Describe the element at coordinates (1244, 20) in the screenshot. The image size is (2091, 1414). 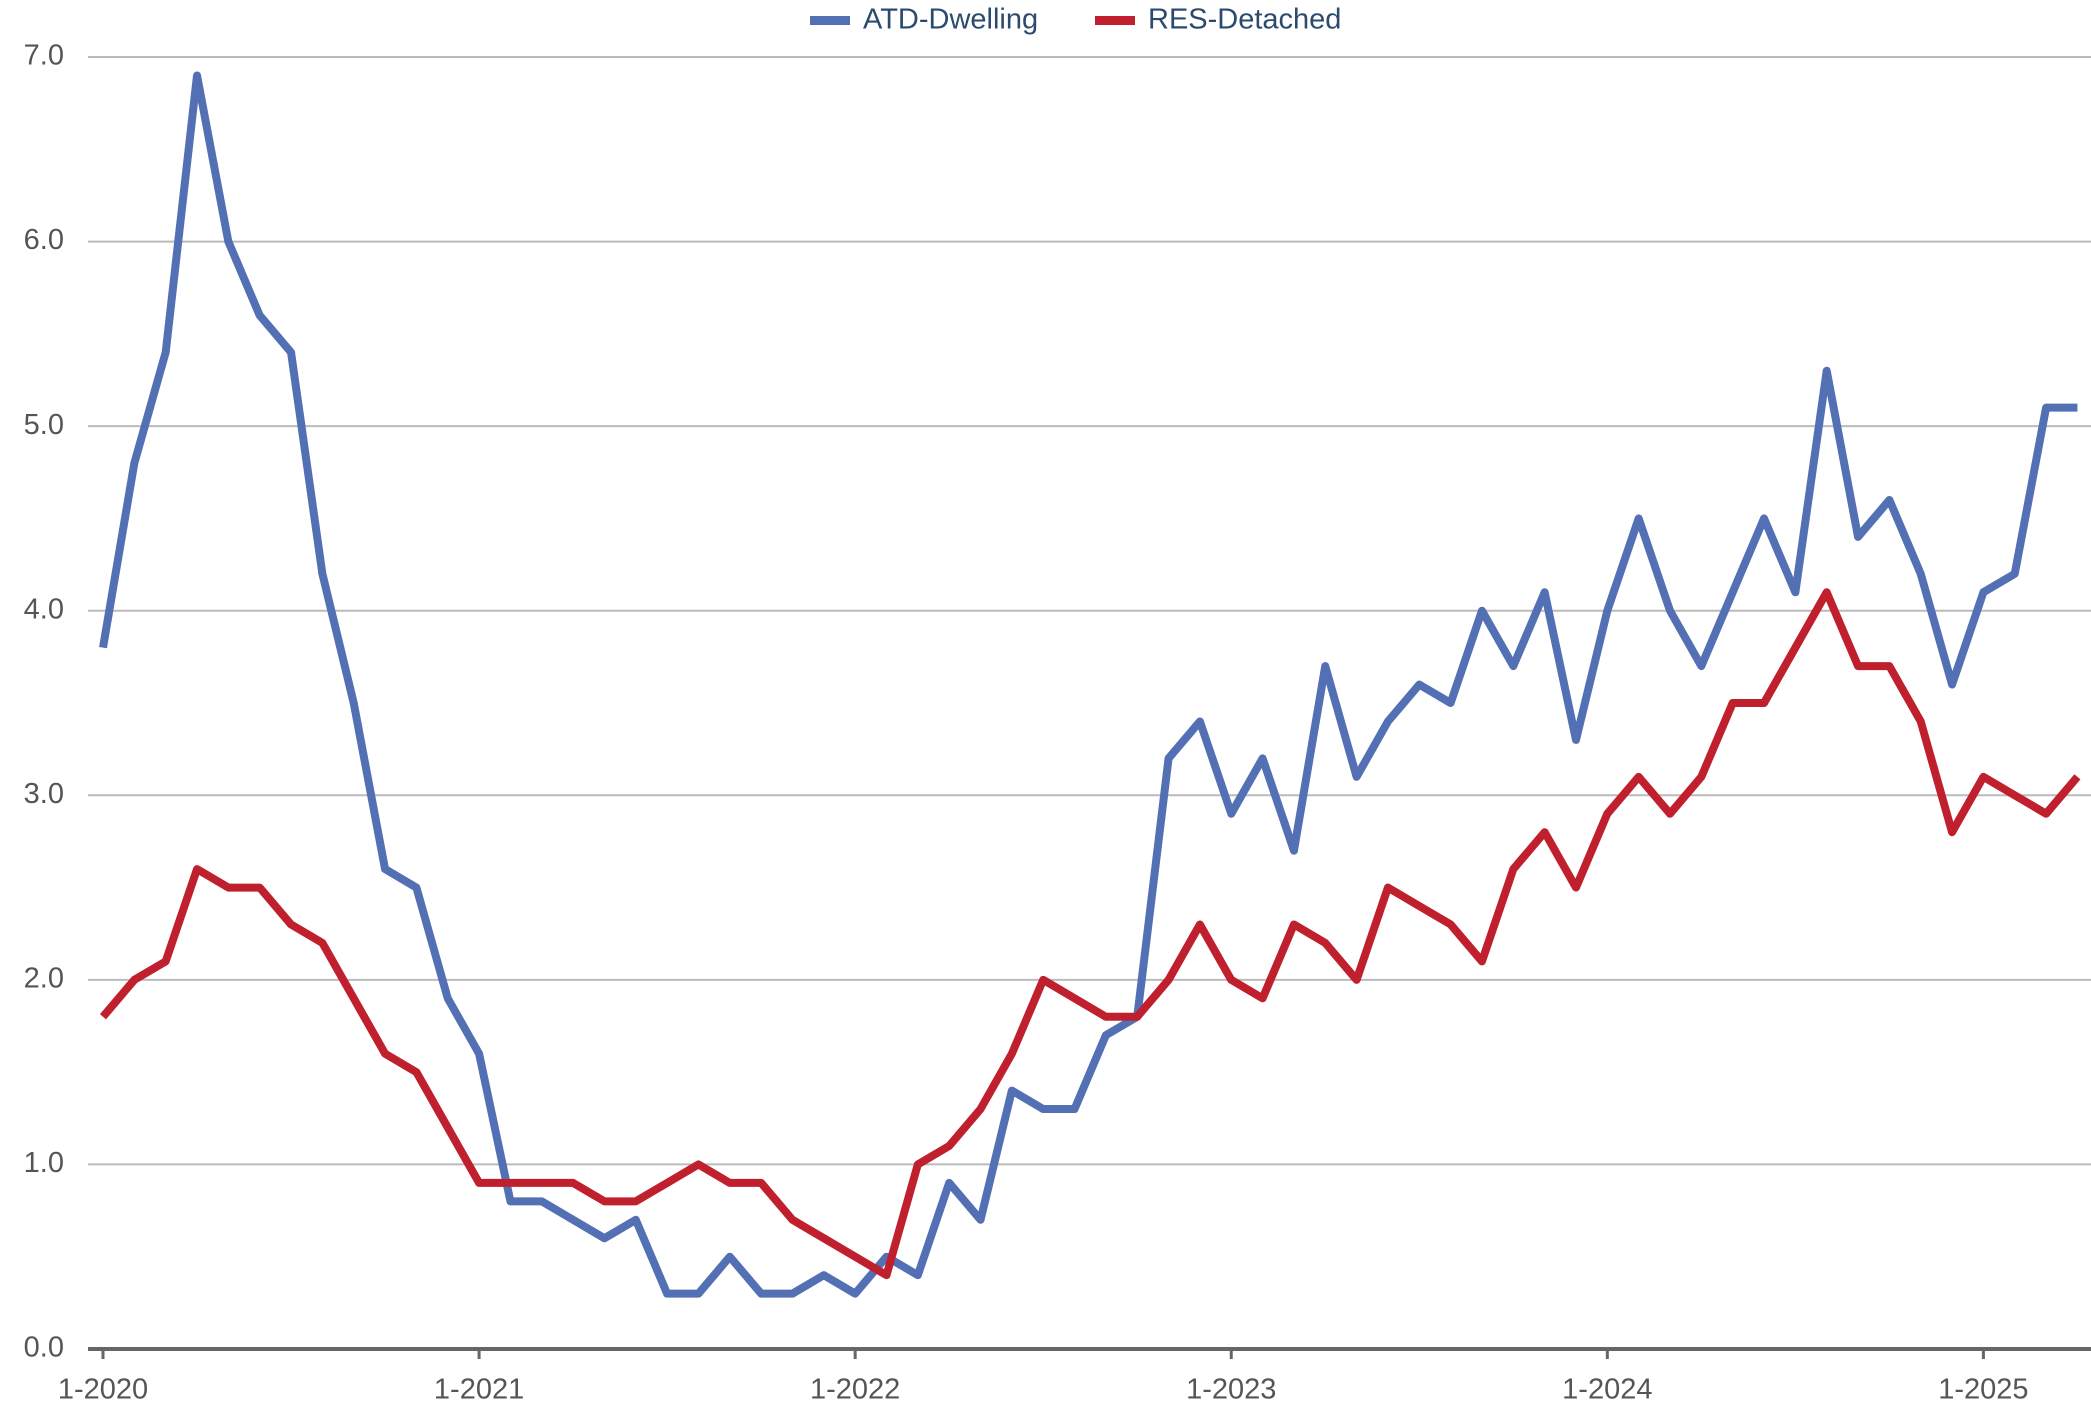
I see `legend-label: RES-Detached` at that location.